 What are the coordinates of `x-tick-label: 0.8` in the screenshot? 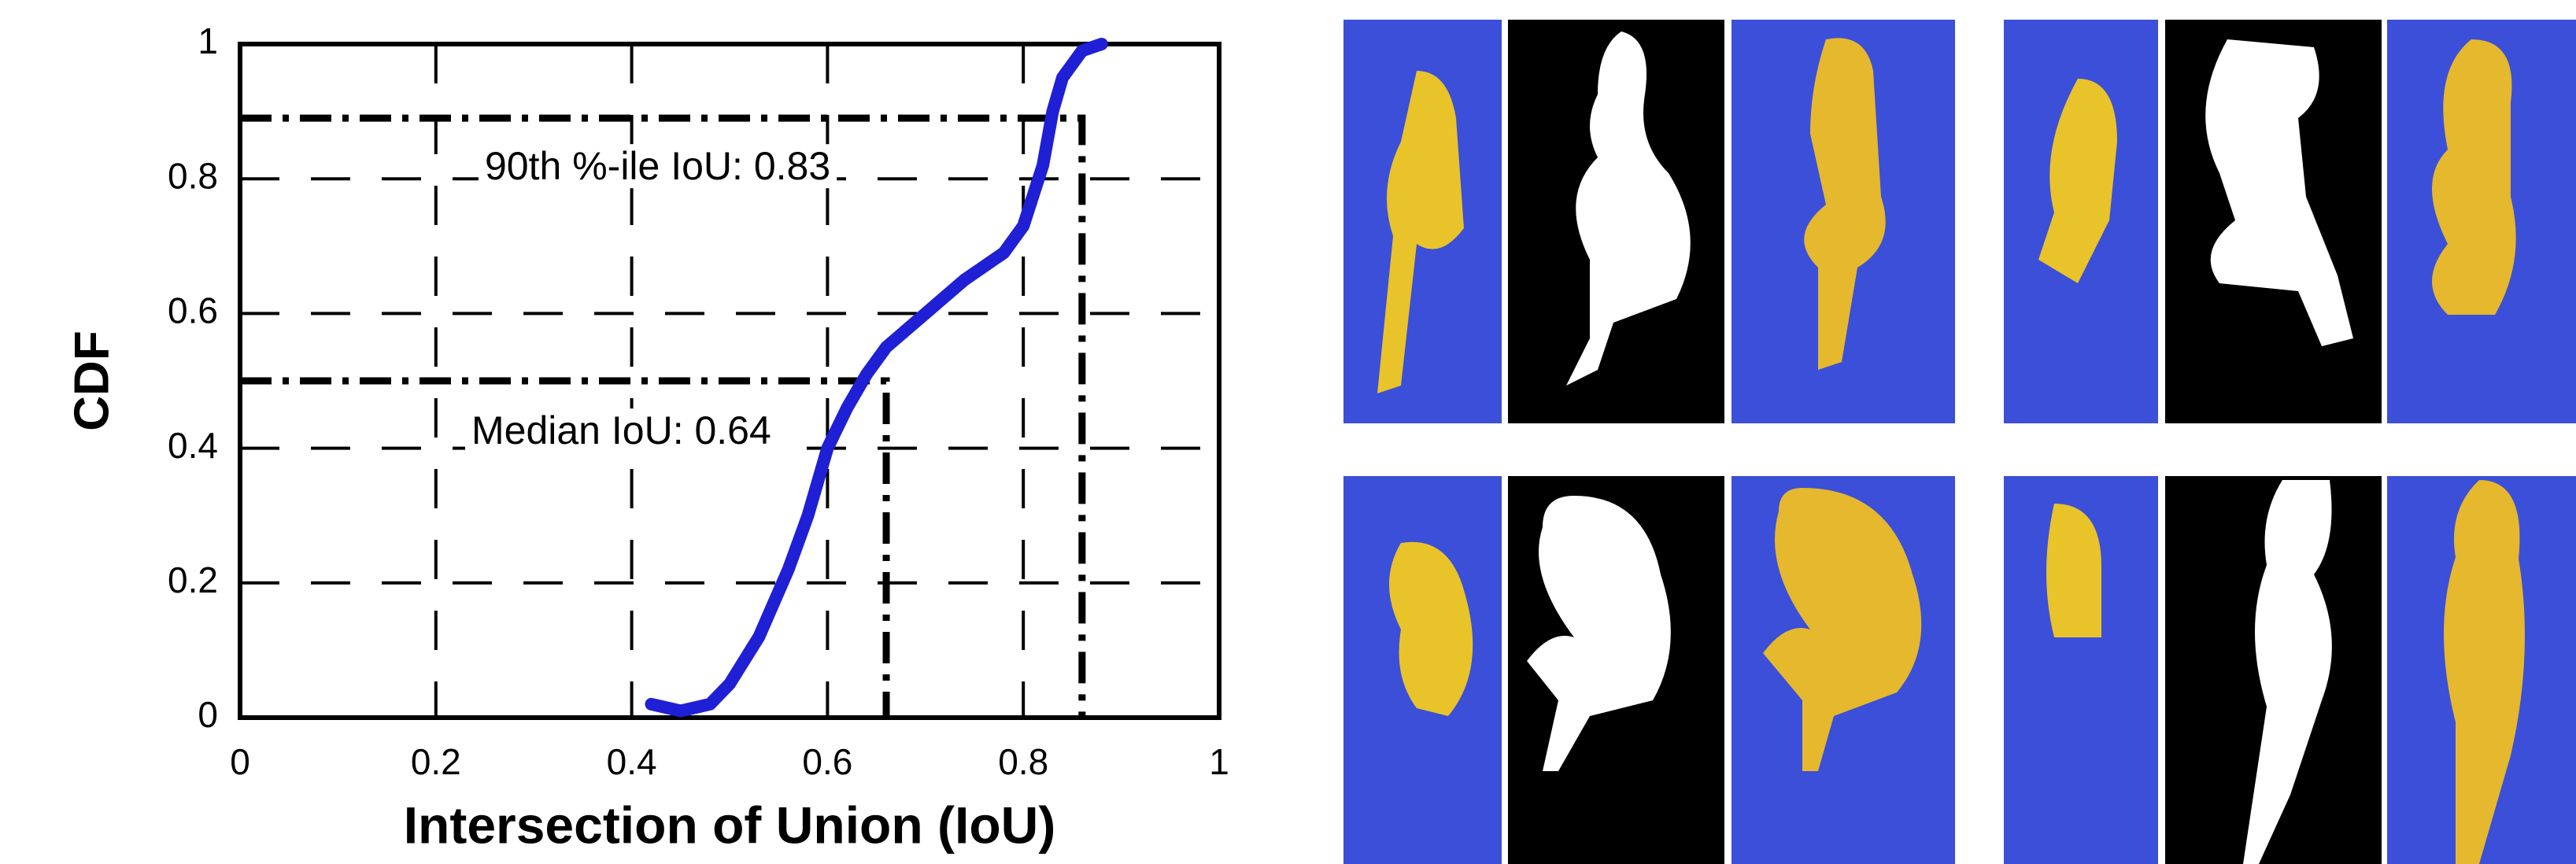 It's located at (1023, 761).